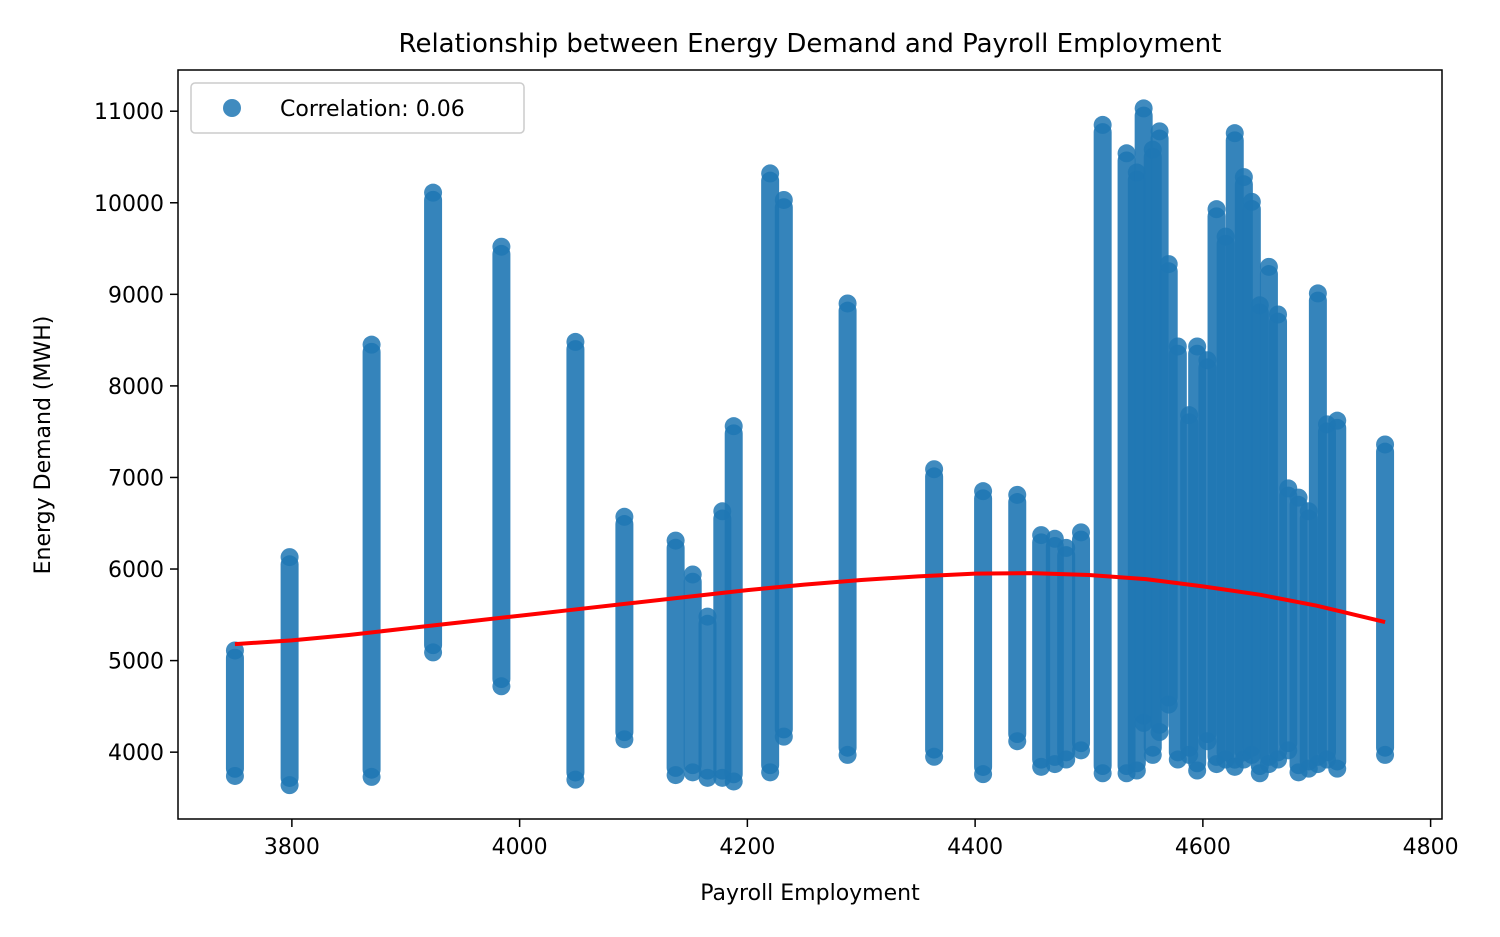 The image size is (1500, 937). What do you see at coordinates (292, 847) in the screenshot?
I see `x-tick-label: 3800` at bounding box center [292, 847].